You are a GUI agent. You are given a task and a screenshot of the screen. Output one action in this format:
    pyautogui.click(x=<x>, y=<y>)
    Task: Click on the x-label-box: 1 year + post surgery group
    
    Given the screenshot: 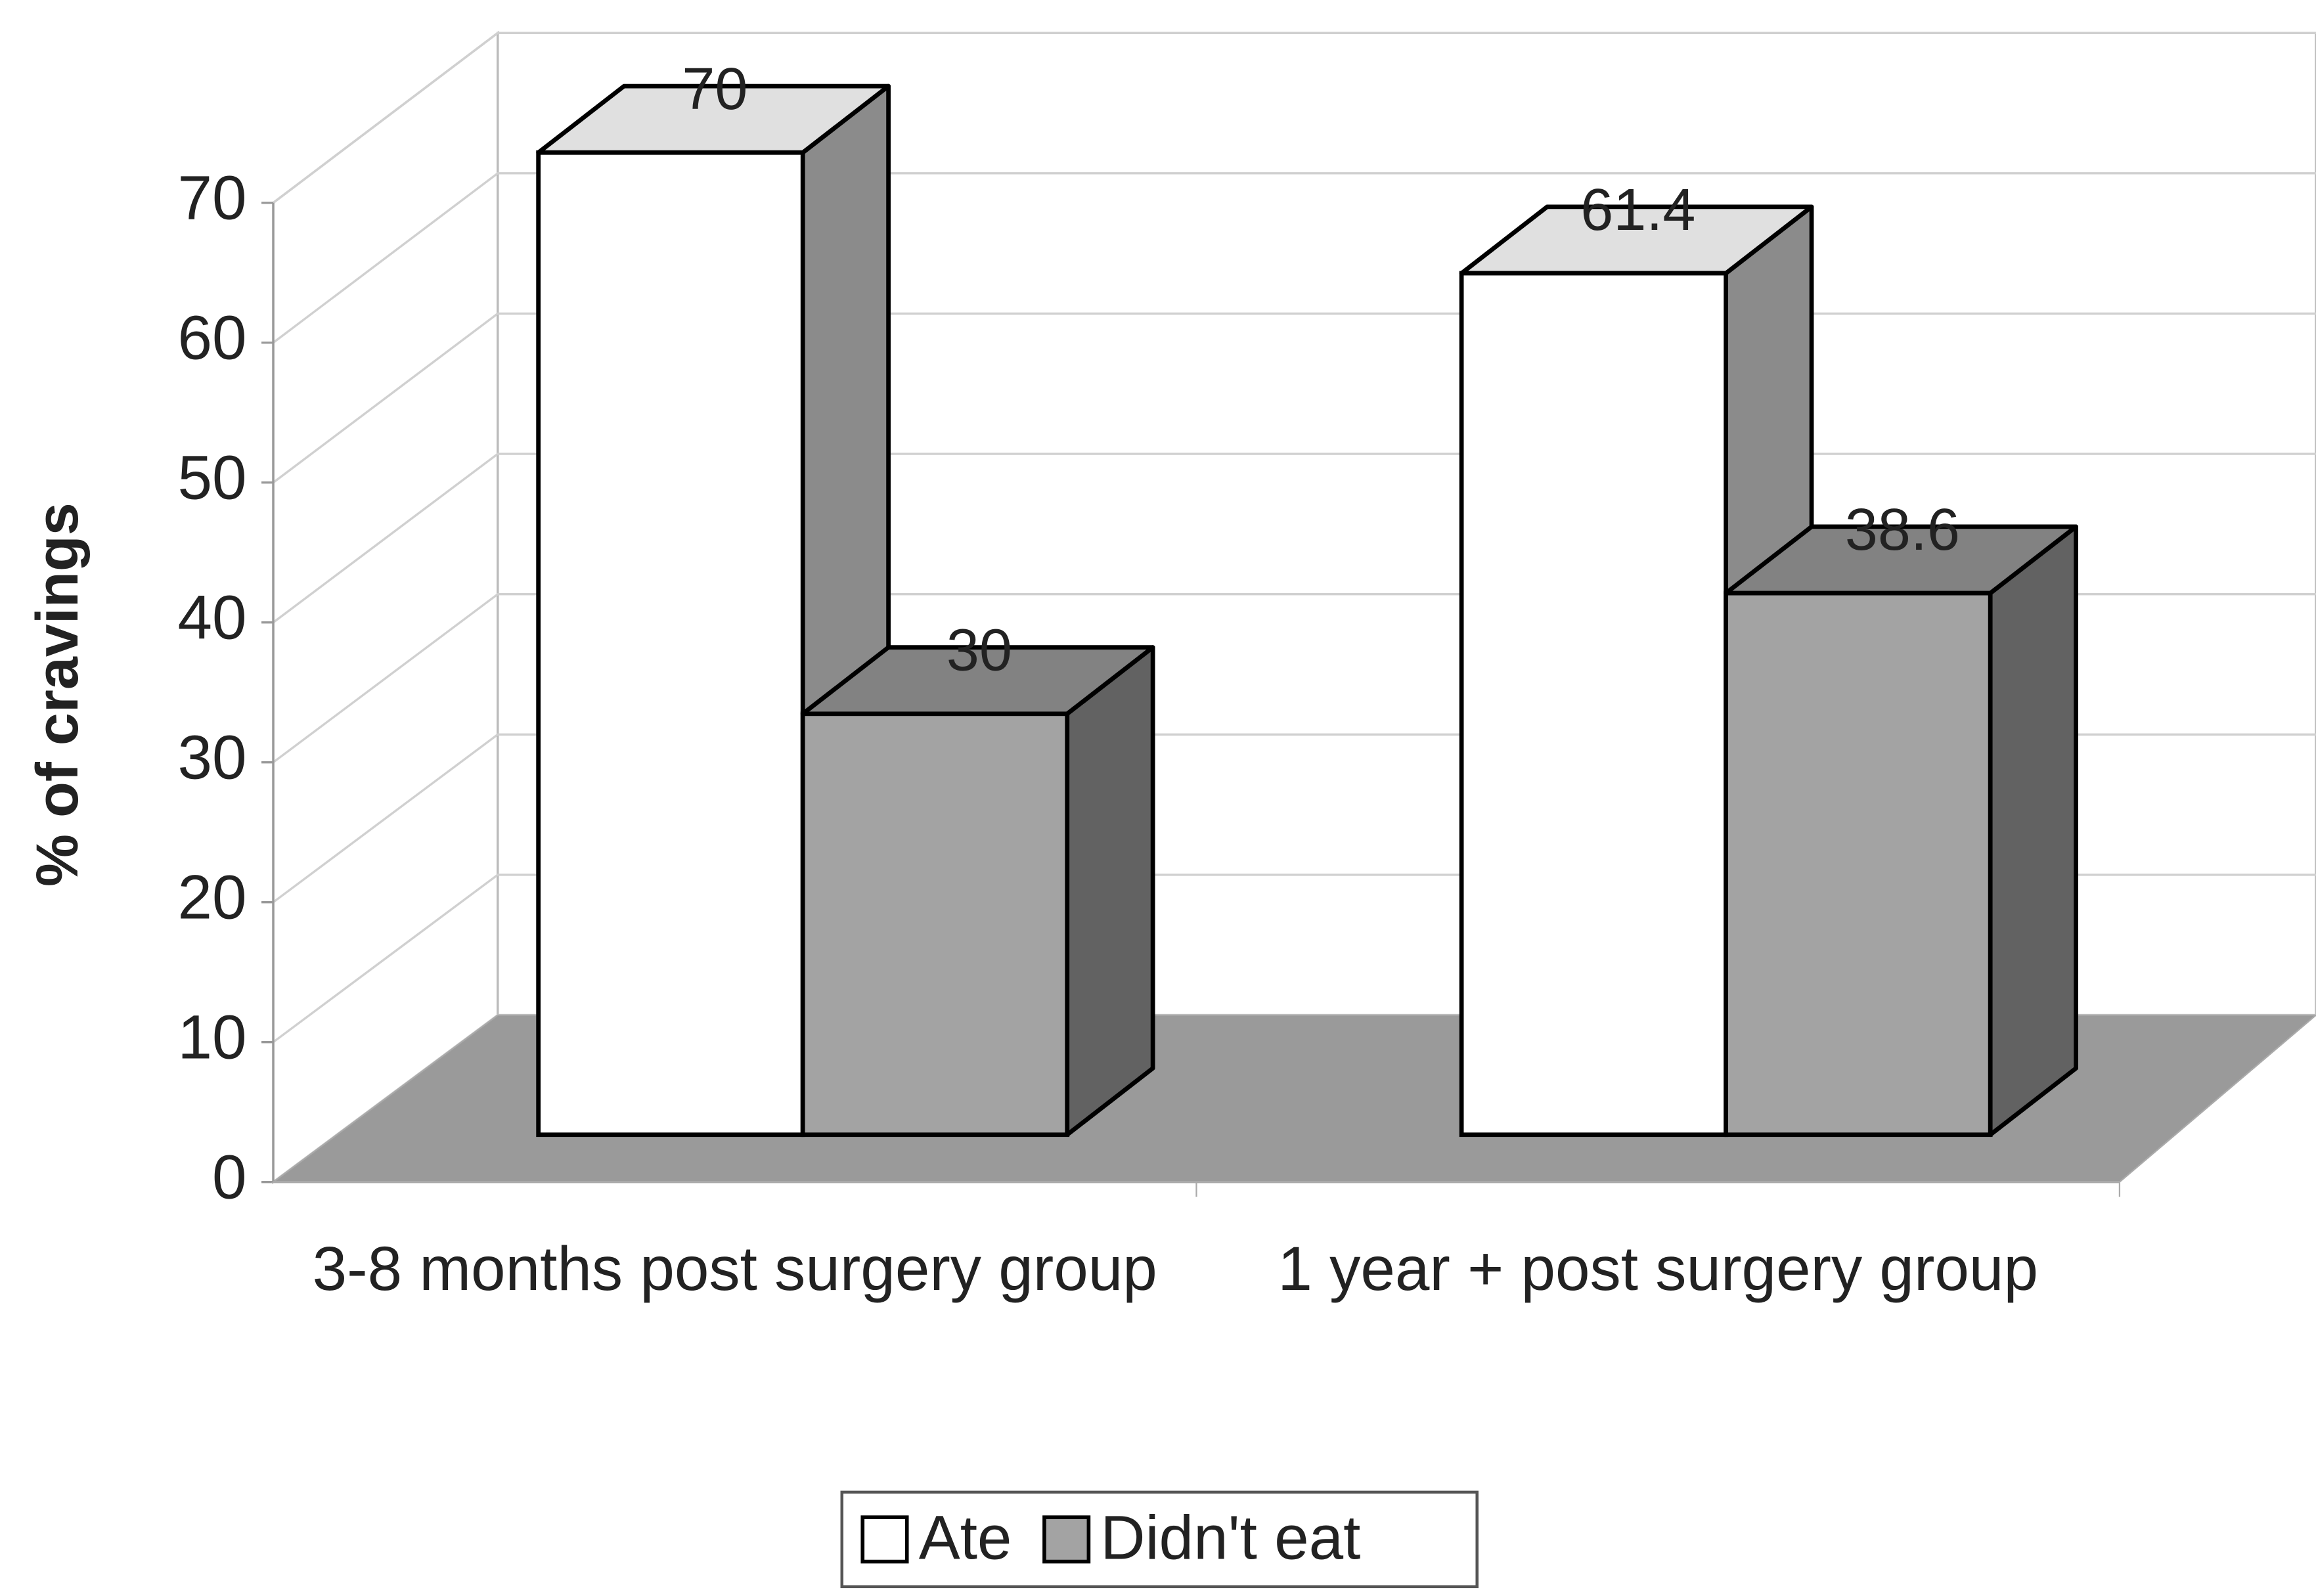 What is the action you would take?
    pyautogui.click(x=1658, y=1268)
    